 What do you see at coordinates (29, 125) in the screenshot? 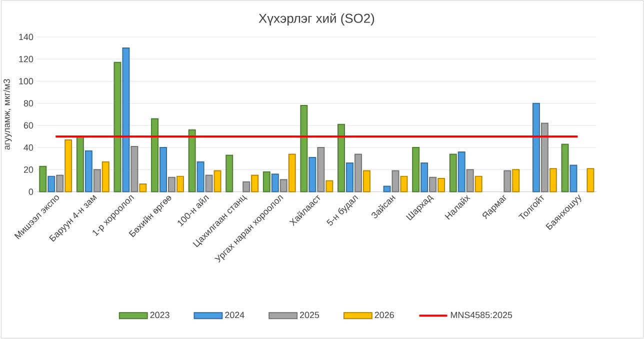
I see `y-tick-label: 60` at bounding box center [29, 125].